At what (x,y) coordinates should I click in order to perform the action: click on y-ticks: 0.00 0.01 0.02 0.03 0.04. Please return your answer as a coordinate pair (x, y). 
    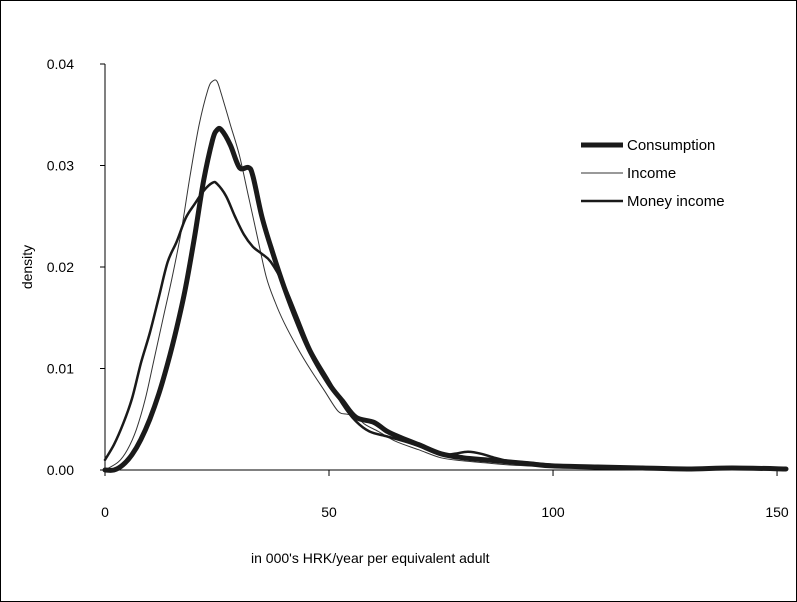
    Looking at the image, I should click on (76, 267).